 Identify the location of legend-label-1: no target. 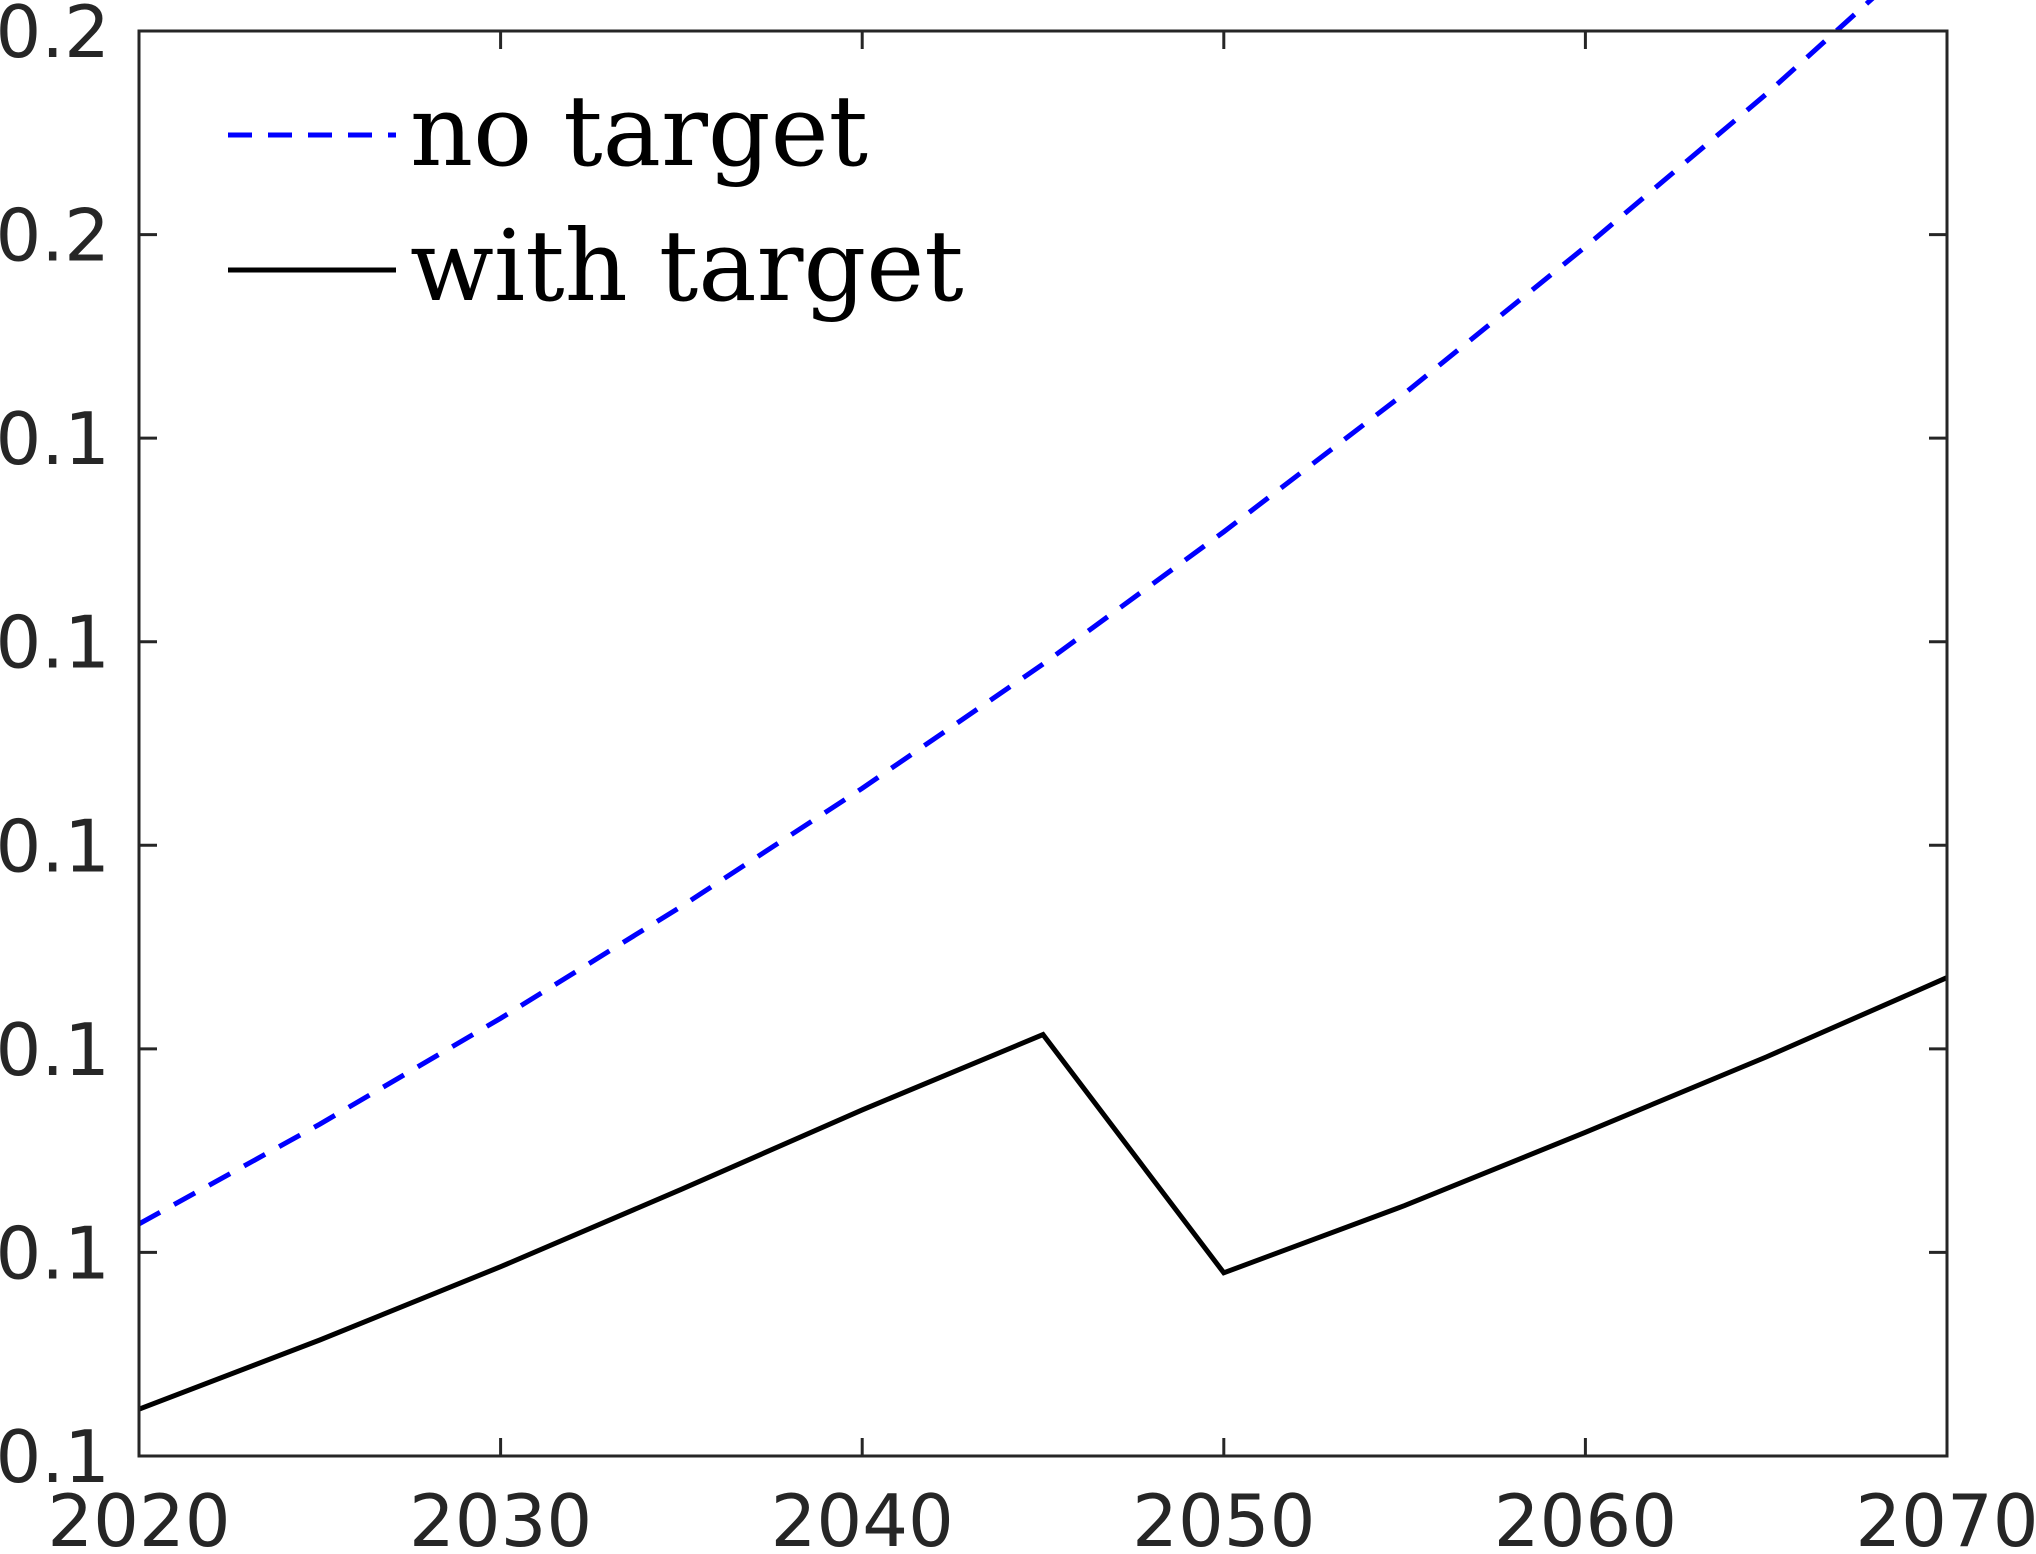
(639, 132).